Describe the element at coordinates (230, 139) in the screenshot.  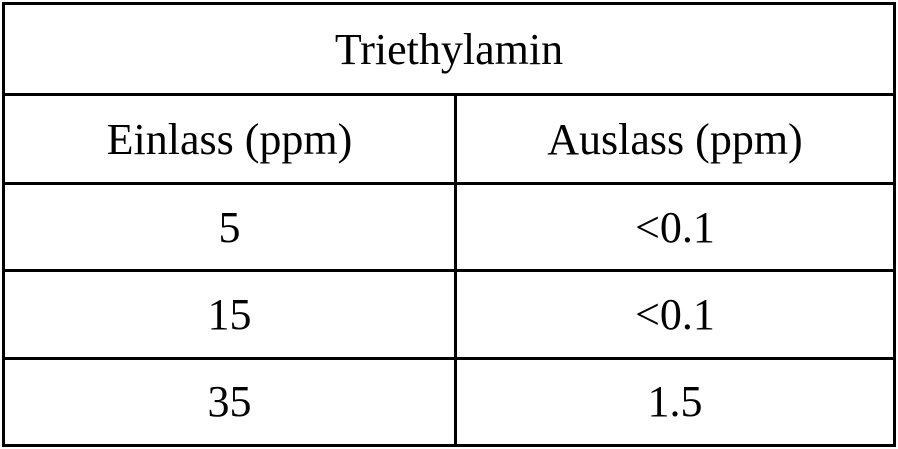
I see `header-inlet: Einlass (ppm)` at that location.